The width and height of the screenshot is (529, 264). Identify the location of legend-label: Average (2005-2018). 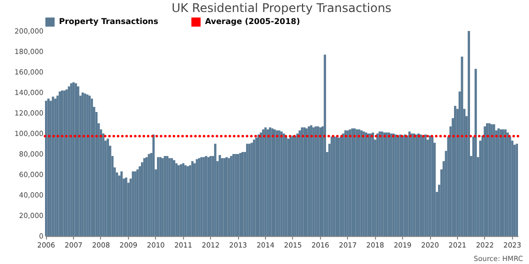
(252, 21).